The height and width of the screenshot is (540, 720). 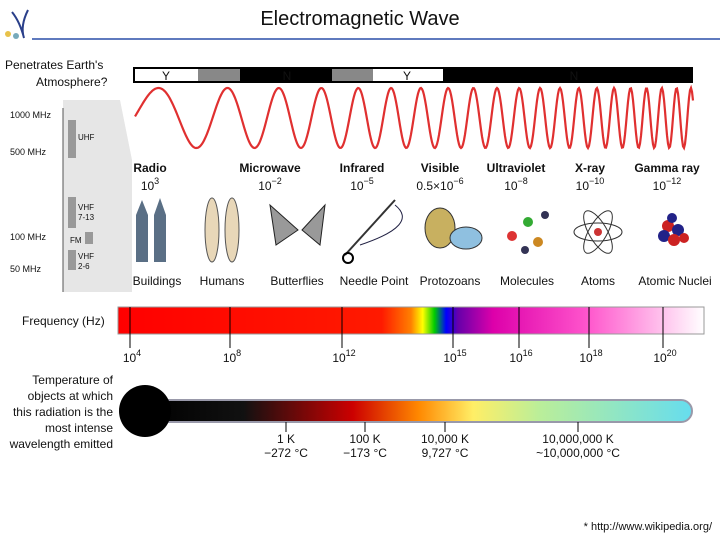 What do you see at coordinates (277, 181) in the screenshot?
I see `region-wavelength-exponent: −2` at bounding box center [277, 181].